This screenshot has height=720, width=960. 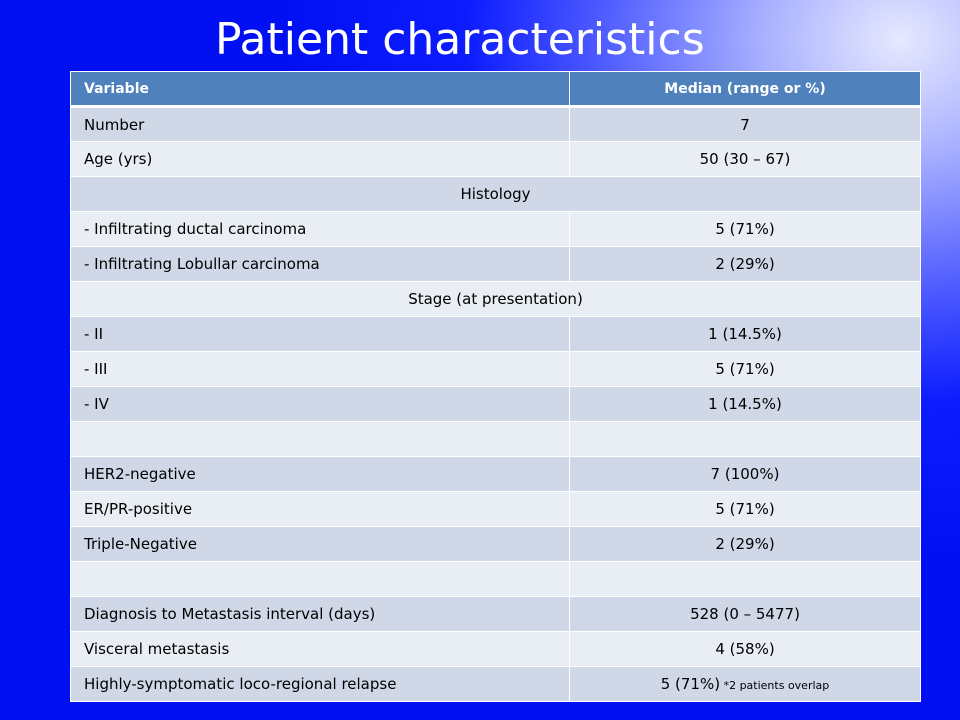 What do you see at coordinates (745, 649) in the screenshot?
I see `value-cell: 4 (58%)` at bounding box center [745, 649].